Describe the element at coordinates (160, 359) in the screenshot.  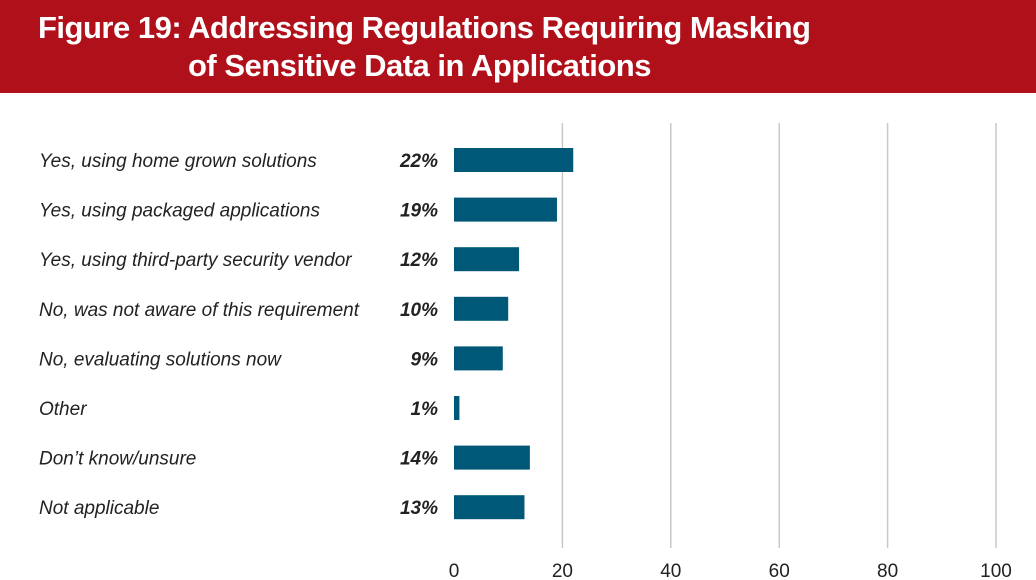
I see `category-label: No, evaluating solutions now` at that location.